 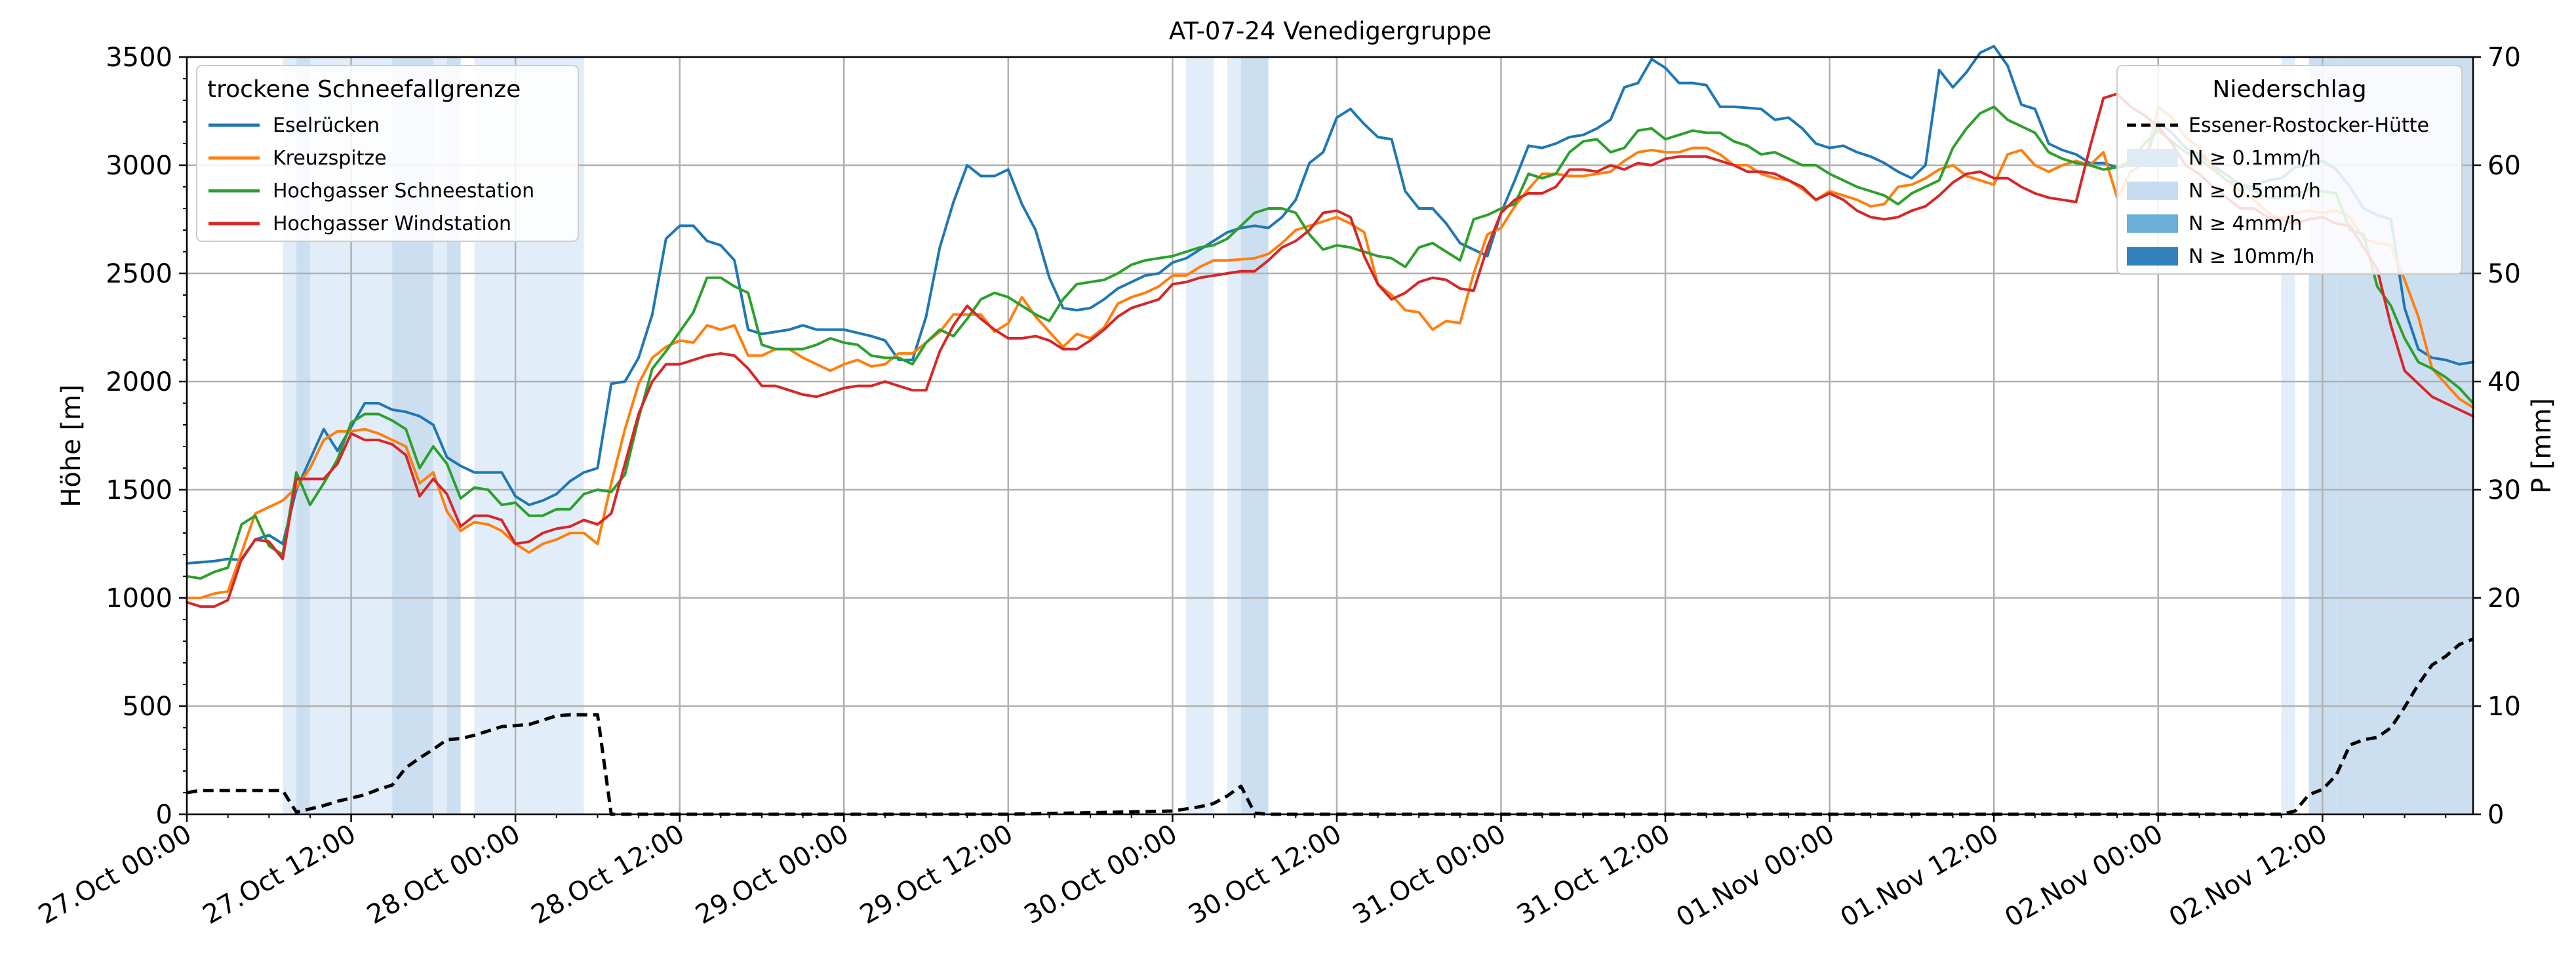 I want to click on chart-title: AT-07-24 Venedigergruppe, so click(x=1330, y=31).